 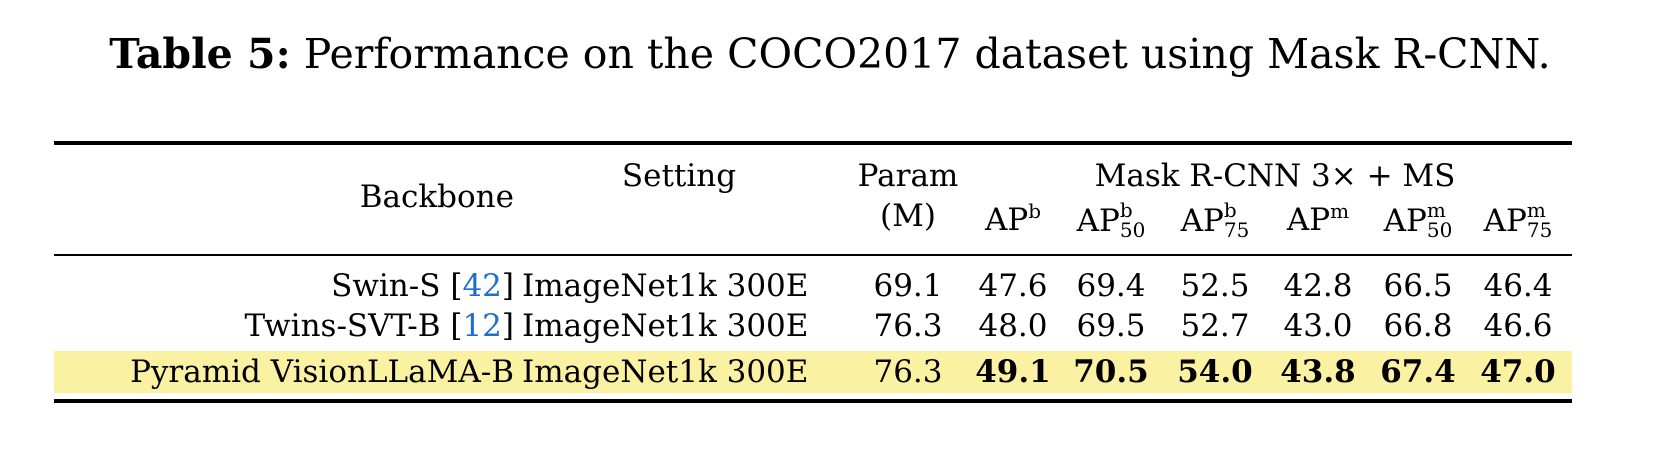 What do you see at coordinates (482, 326) in the screenshot?
I see `citation-link: 12` at bounding box center [482, 326].